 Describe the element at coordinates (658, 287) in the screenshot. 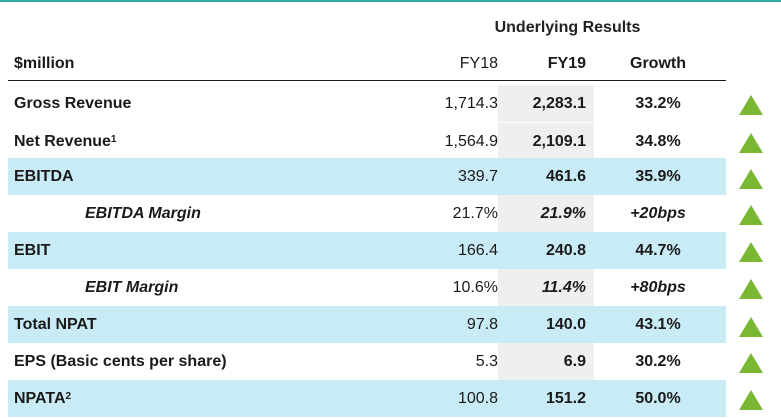

I see `row-growth: +80bps` at that location.